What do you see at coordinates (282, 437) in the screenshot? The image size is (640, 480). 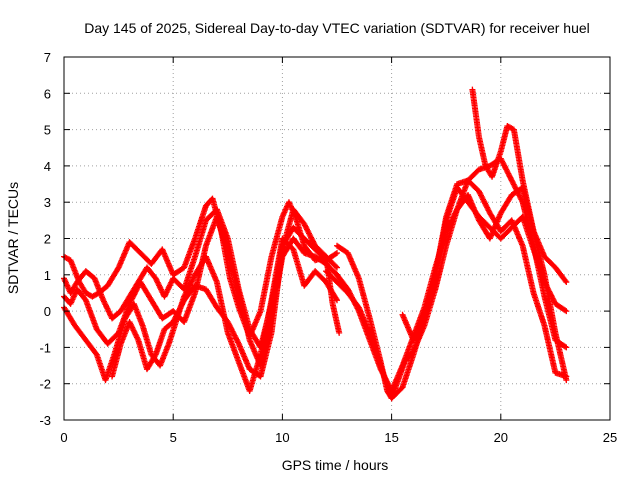 I see `x-tick-label-2: 10` at bounding box center [282, 437].